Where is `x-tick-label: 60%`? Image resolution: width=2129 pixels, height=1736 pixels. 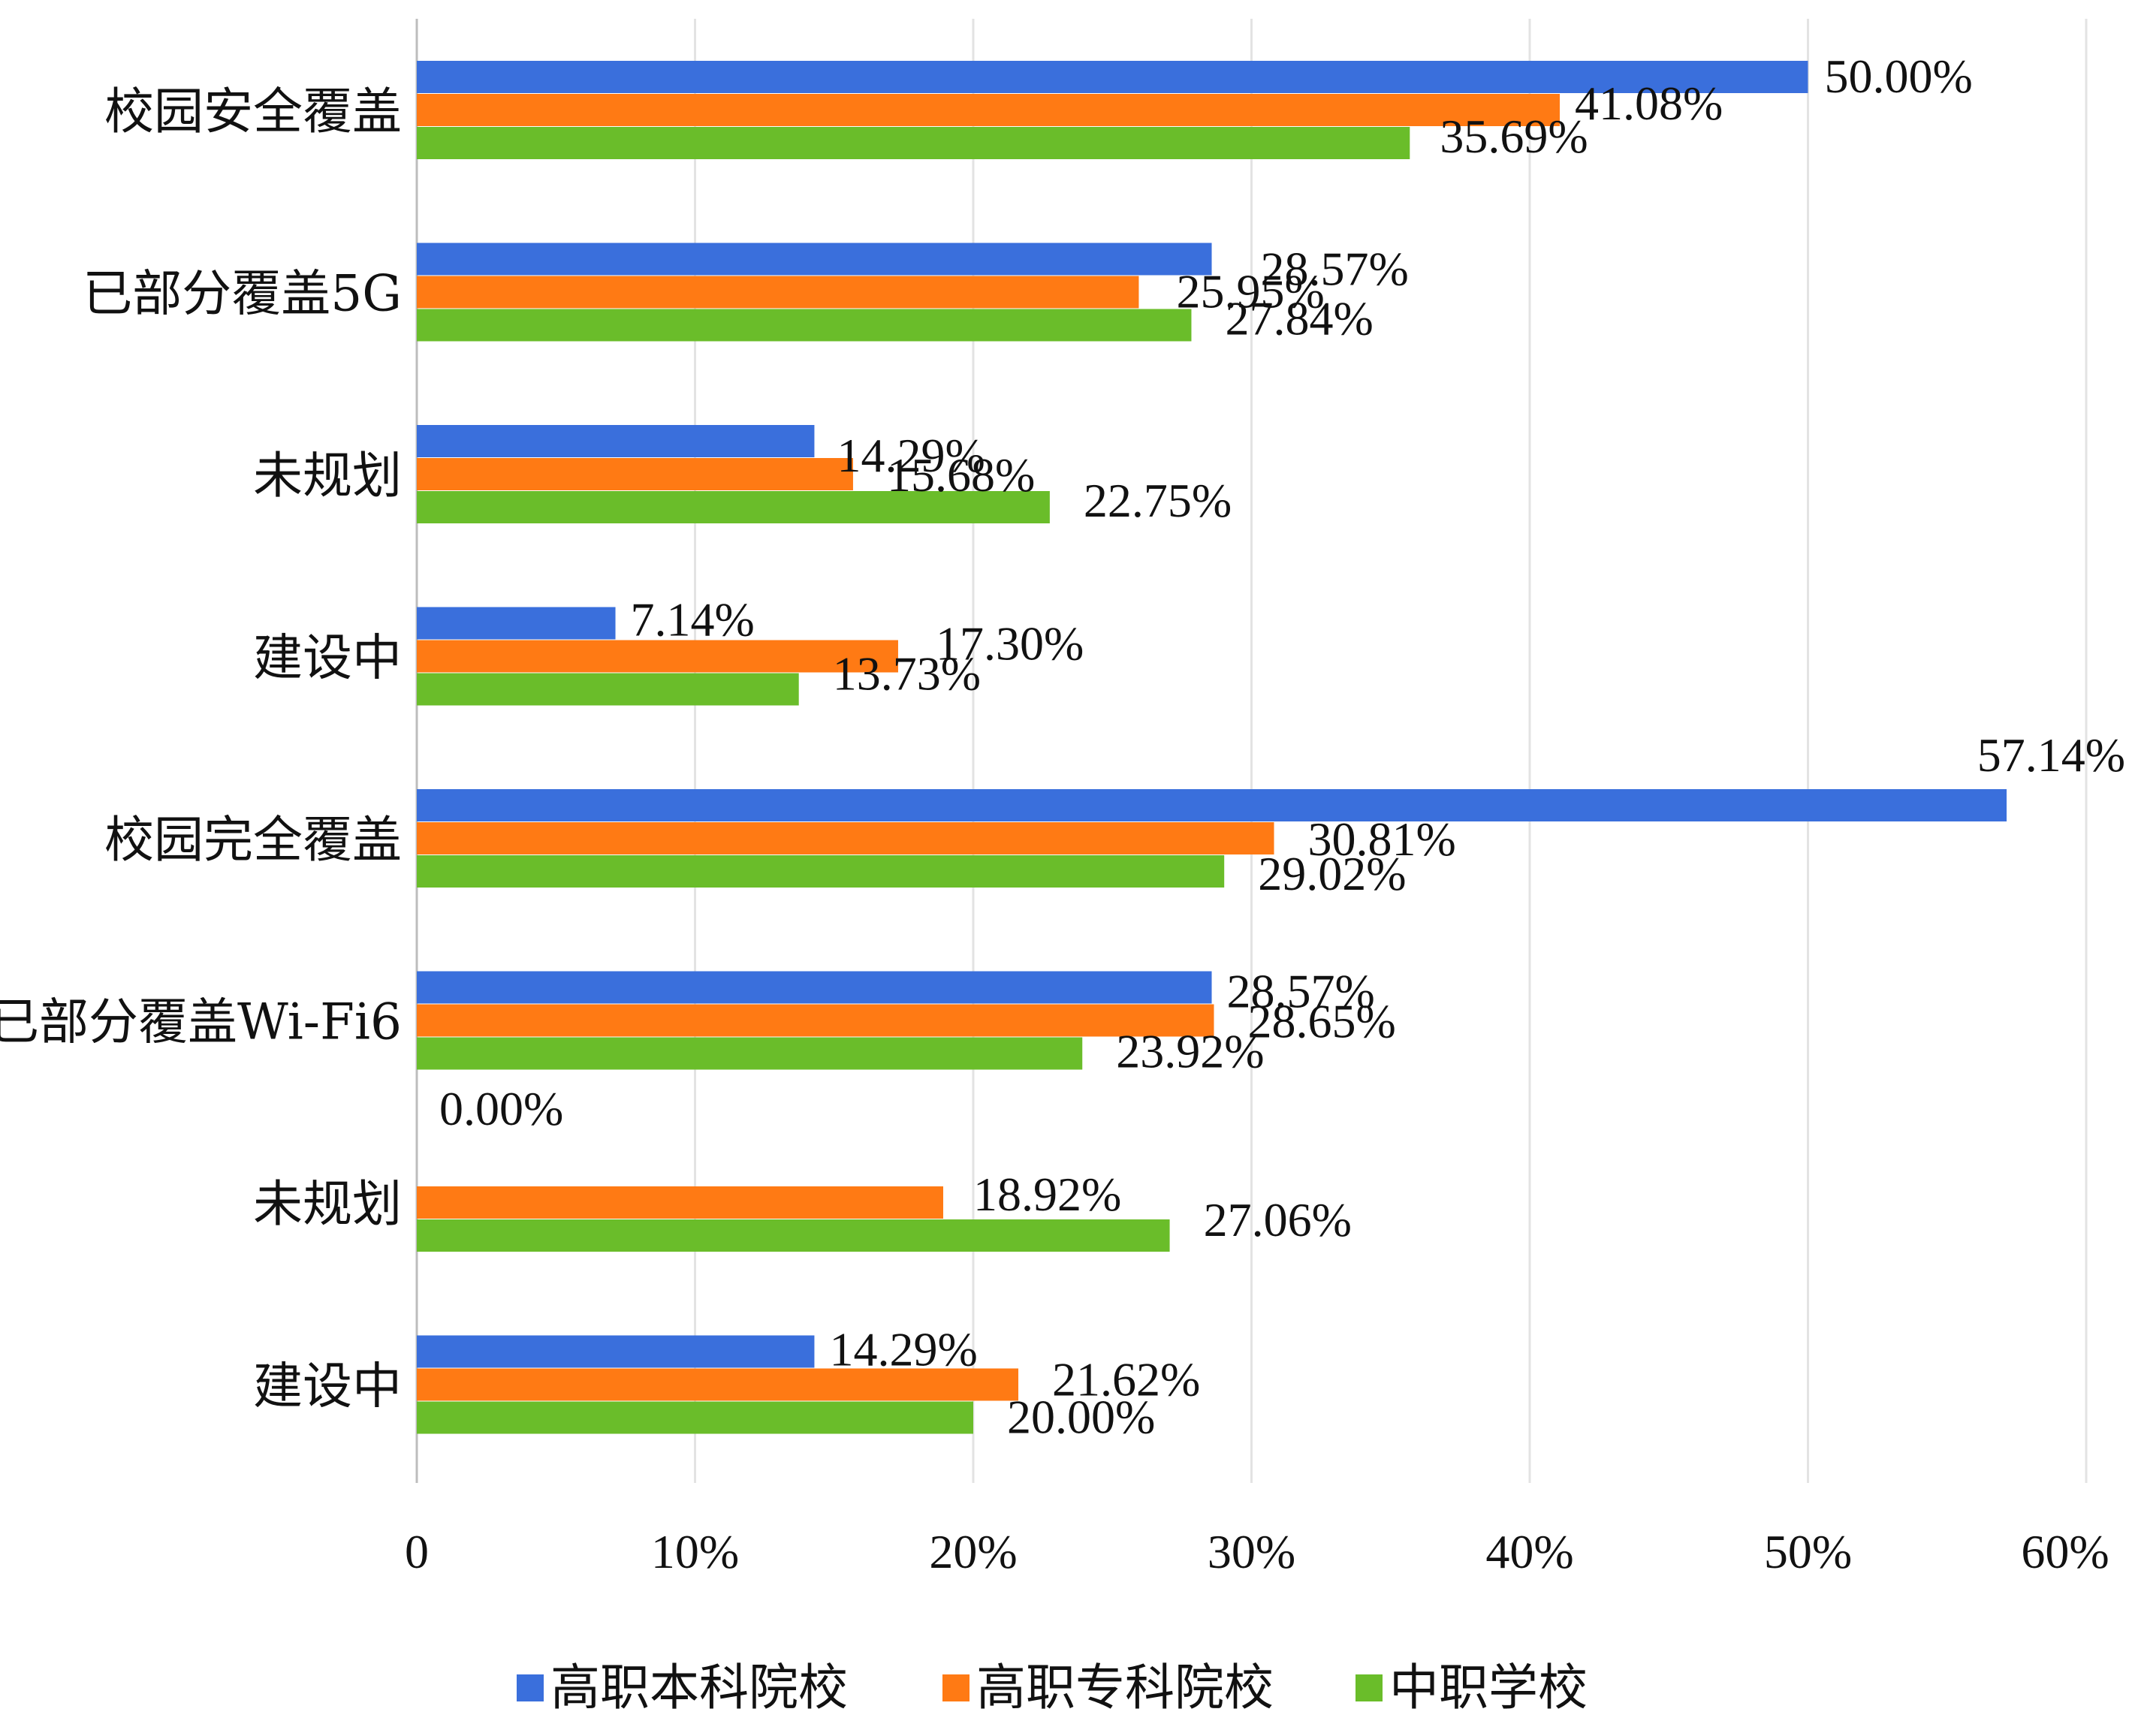 x-tick-label: 60% is located at coordinates (2065, 1551).